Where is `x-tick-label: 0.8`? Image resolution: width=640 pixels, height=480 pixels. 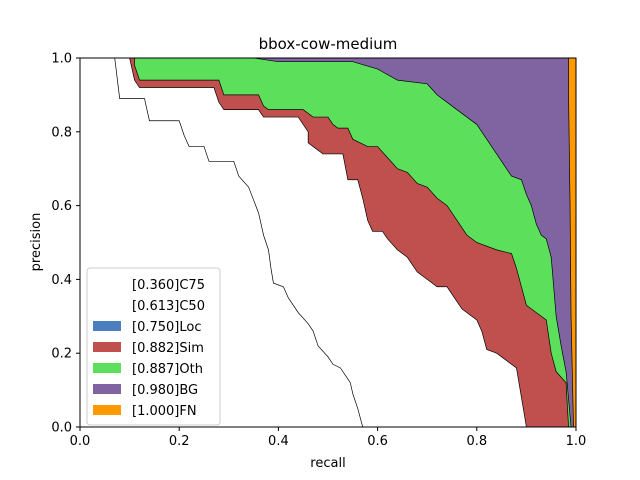 x-tick-label: 0.8 is located at coordinates (476, 441).